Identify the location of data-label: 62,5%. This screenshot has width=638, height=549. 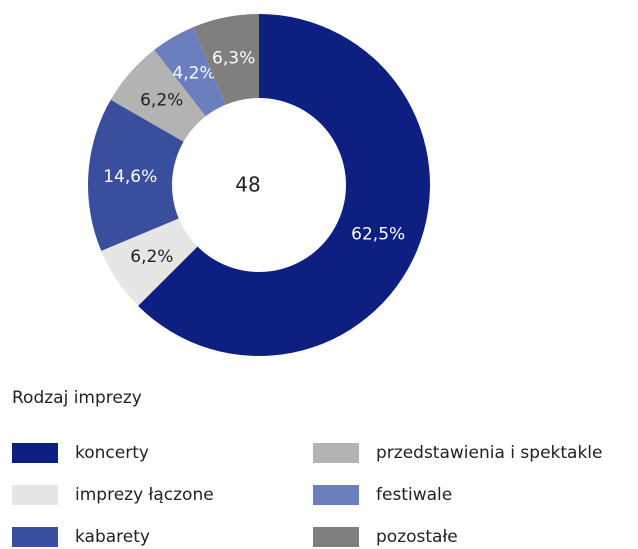
(378, 234).